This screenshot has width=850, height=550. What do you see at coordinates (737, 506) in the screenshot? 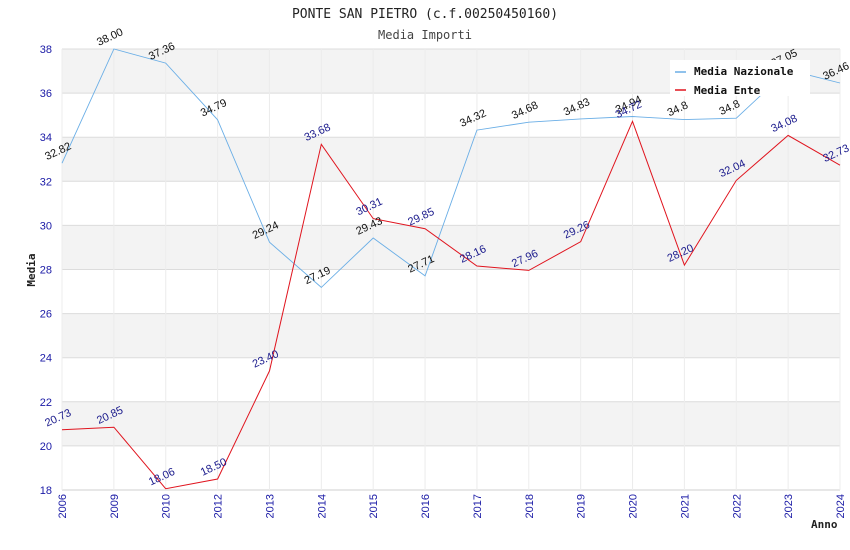
I see `x-tick-label: 2022` at bounding box center [737, 506].